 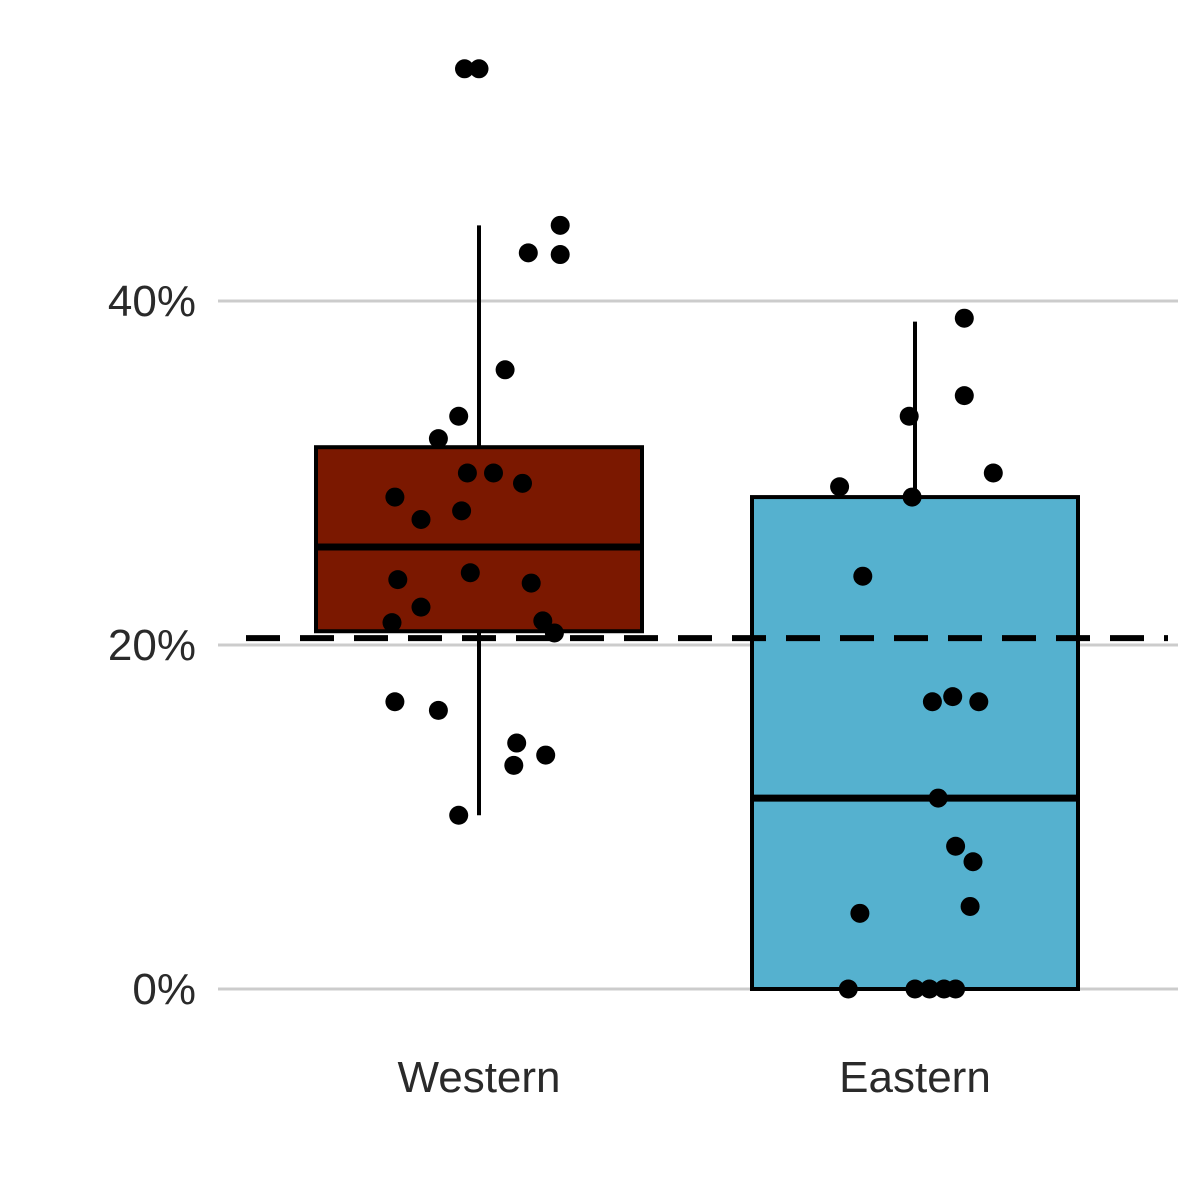 What do you see at coordinates (152, 645) in the screenshot?
I see `y-tick-label: 20%` at bounding box center [152, 645].